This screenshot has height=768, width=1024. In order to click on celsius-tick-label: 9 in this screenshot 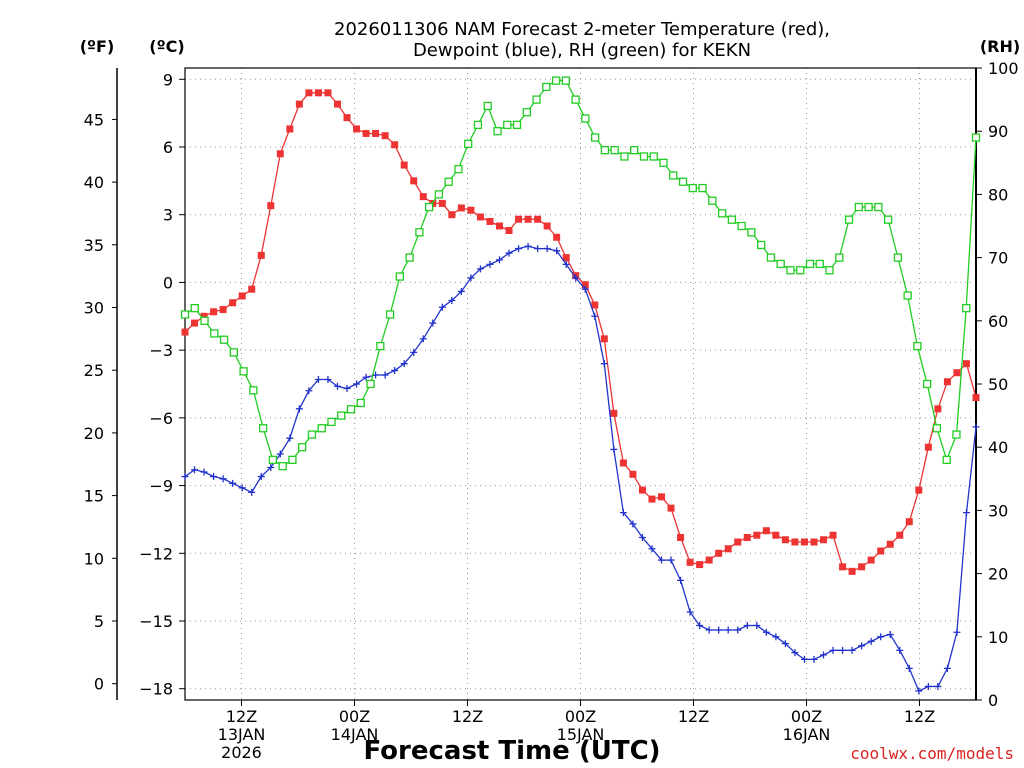, I will do `click(168, 79)`.